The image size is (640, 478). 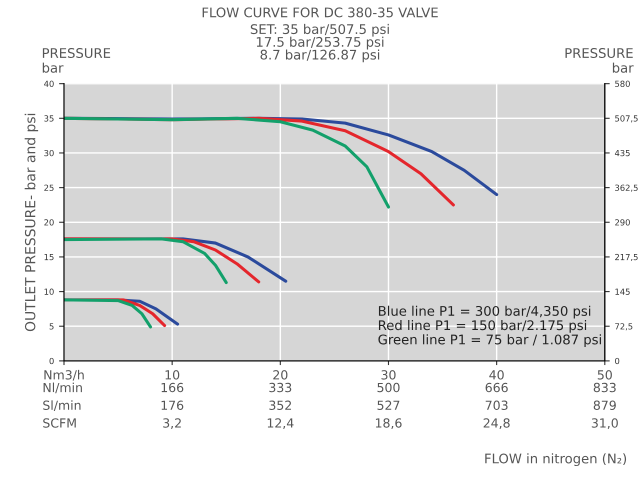 What do you see at coordinates (49, 83) in the screenshot?
I see `y-tick-label: 40` at bounding box center [49, 83].